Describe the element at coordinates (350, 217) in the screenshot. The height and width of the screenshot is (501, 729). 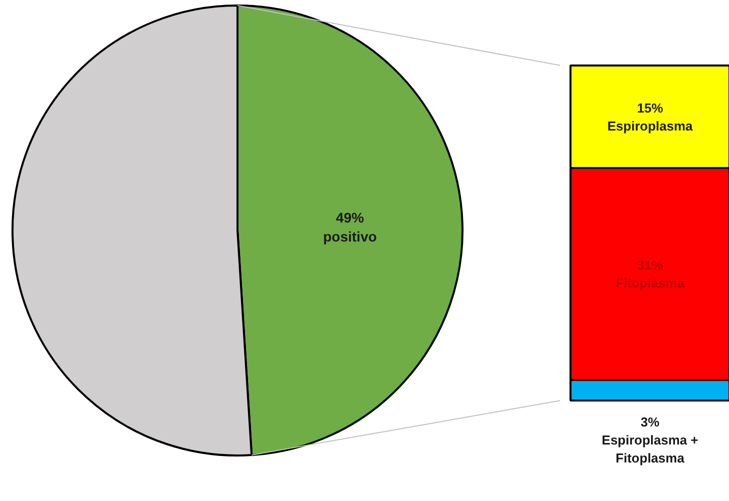
I see `data-label: 49%` at that location.